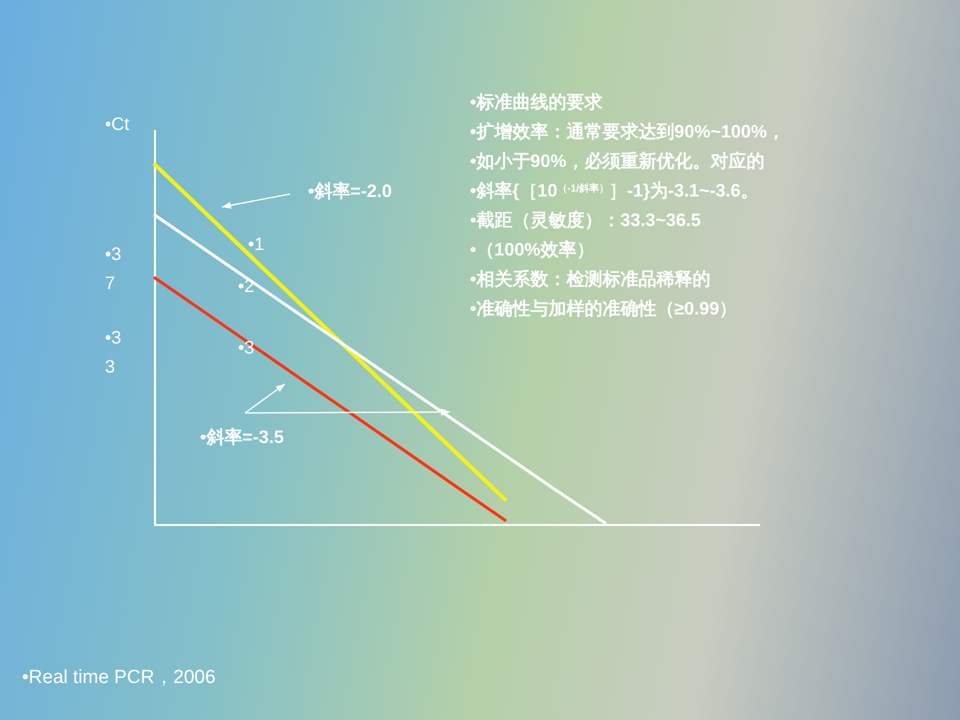 The image size is (960, 720). Describe the element at coordinates (119, 677) in the screenshot. I see `text: •Real time PCR，2006` at that location.